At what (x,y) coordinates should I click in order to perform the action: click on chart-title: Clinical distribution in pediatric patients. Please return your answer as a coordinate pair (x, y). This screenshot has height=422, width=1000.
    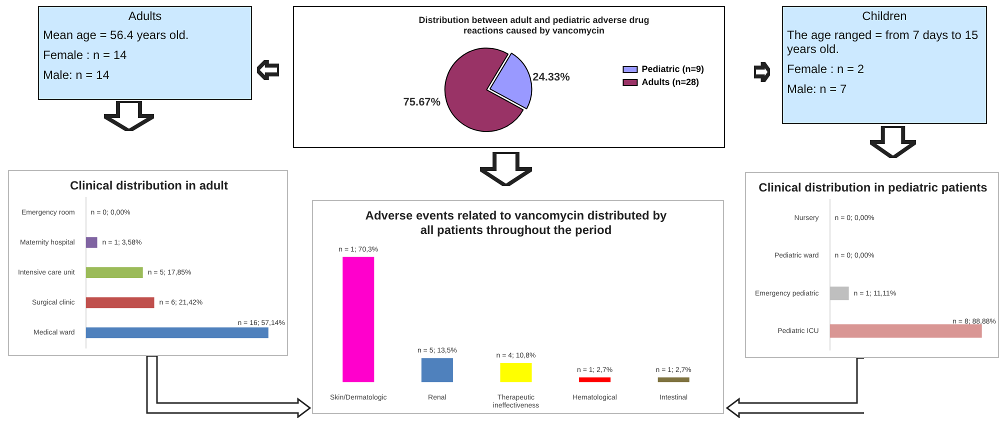
    Looking at the image, I should click on (873, 187).